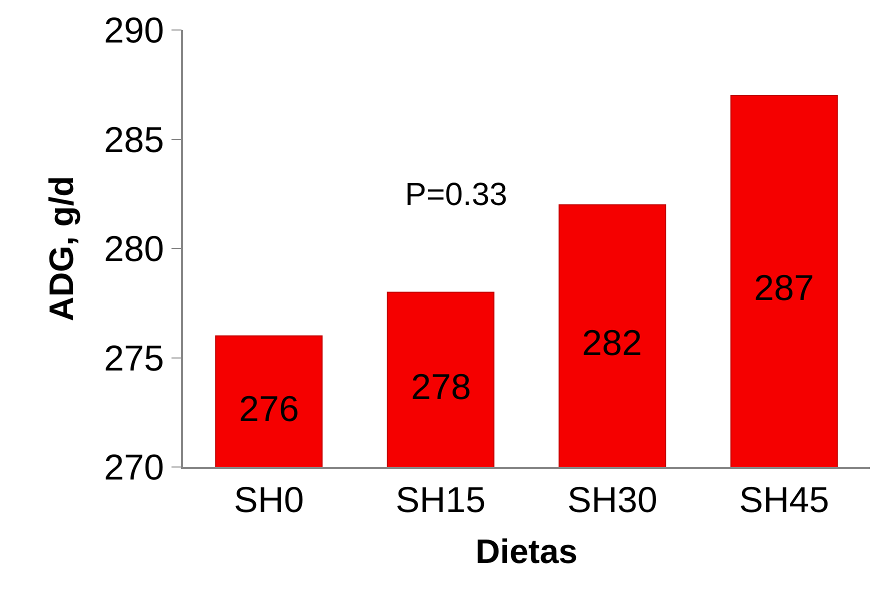 The image size is (881, 609). What do you see at coordinates (269, 408) in the screenshot?
I see `data-label: 276` at bounding box center [269, 408].